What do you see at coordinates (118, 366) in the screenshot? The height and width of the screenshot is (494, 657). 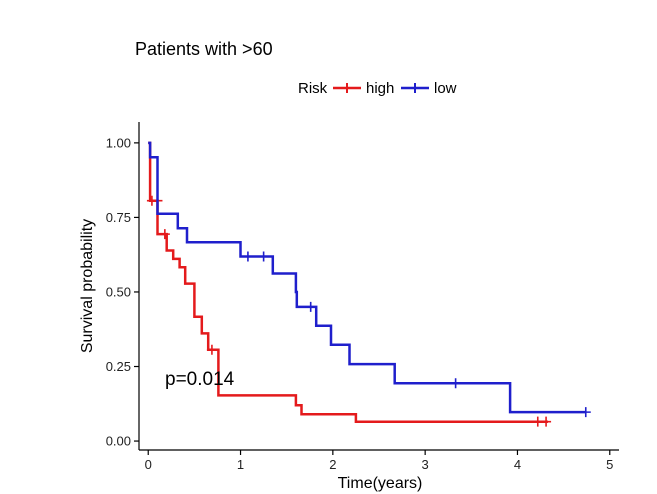 I see `y-tick-label: 0.25` at bounding box center [118, 366].